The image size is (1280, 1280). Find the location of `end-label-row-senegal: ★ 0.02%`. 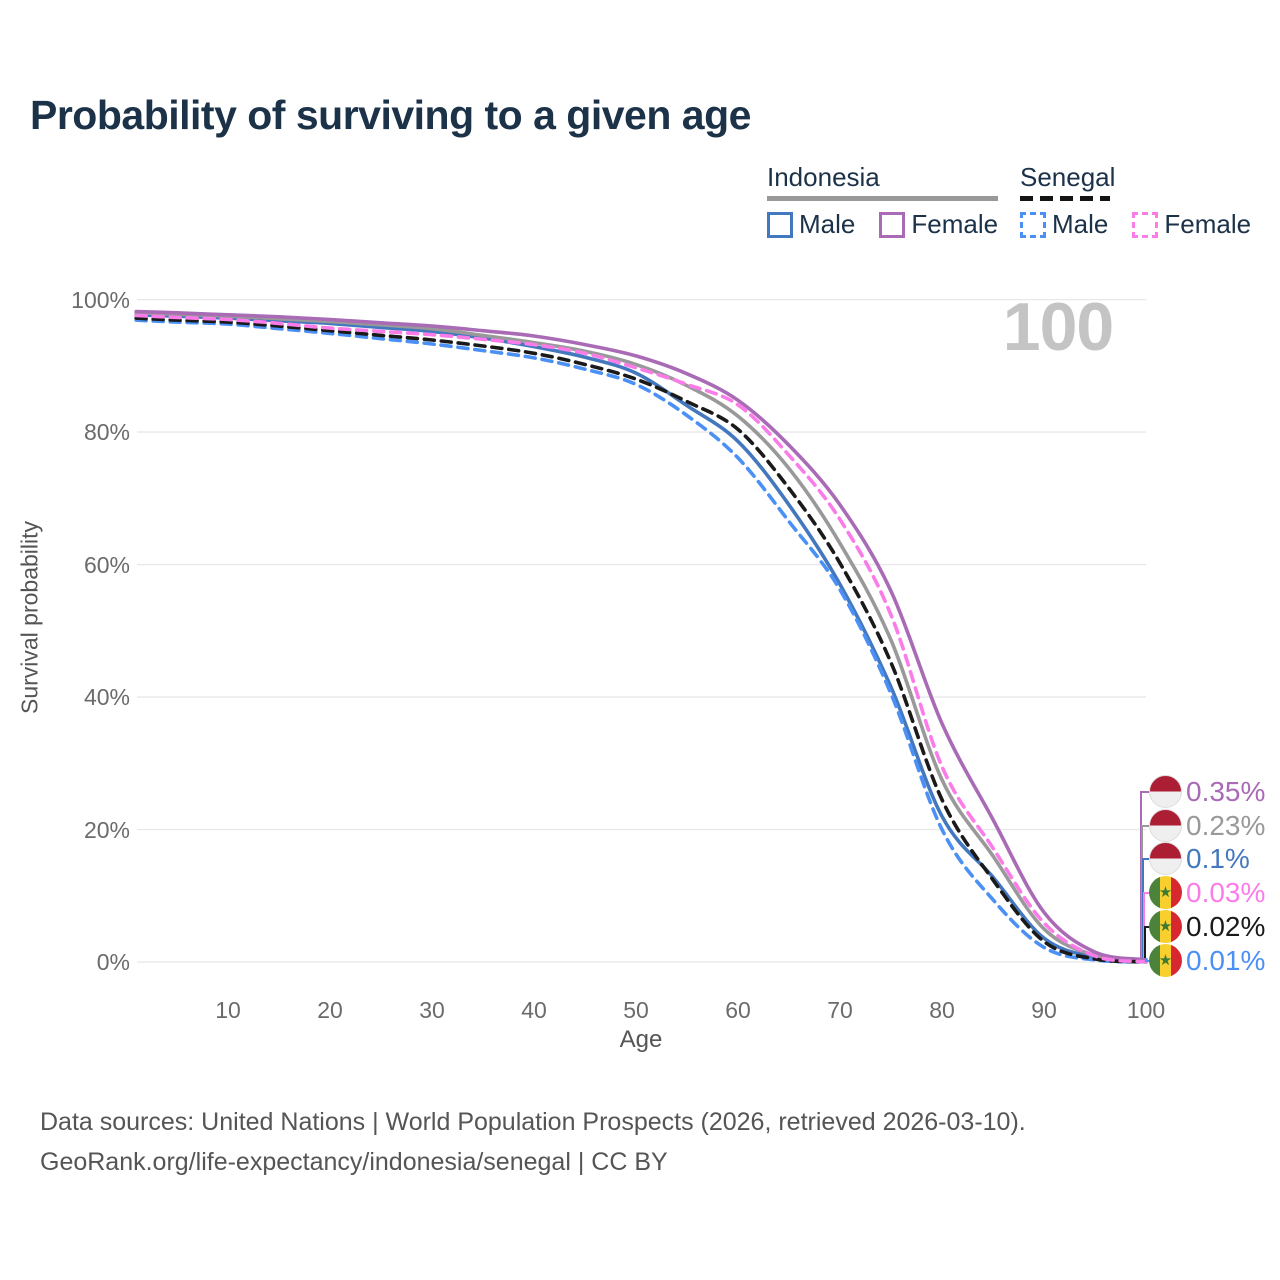

end-label-row-senegal: ★ 0.02% is located at coordinates (1207, 926).